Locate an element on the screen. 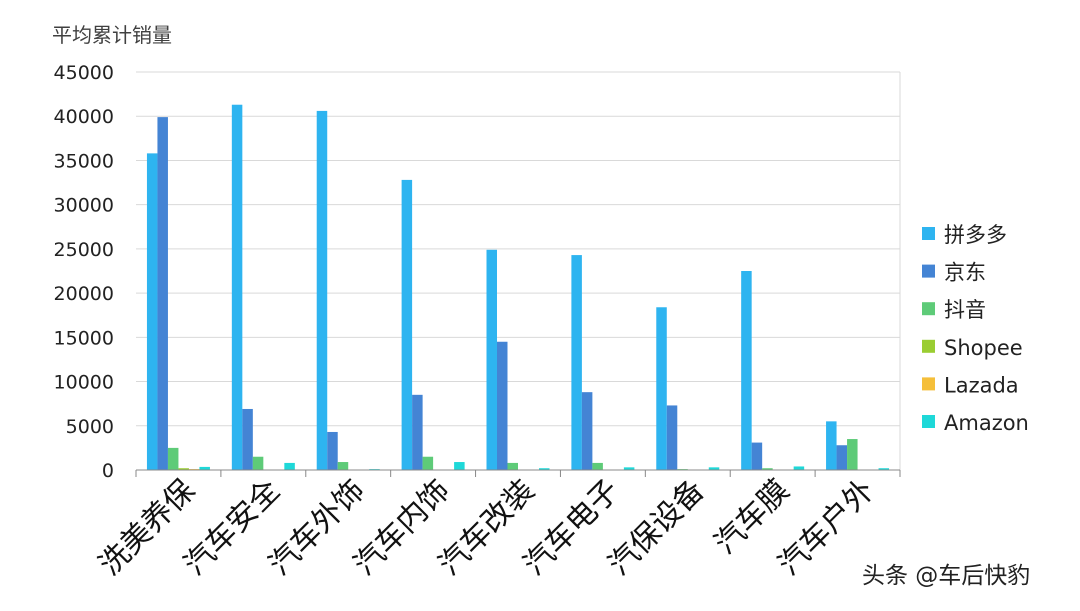  footer-credit: 头条 @车后快豹 is located at coordinates (946, 576).